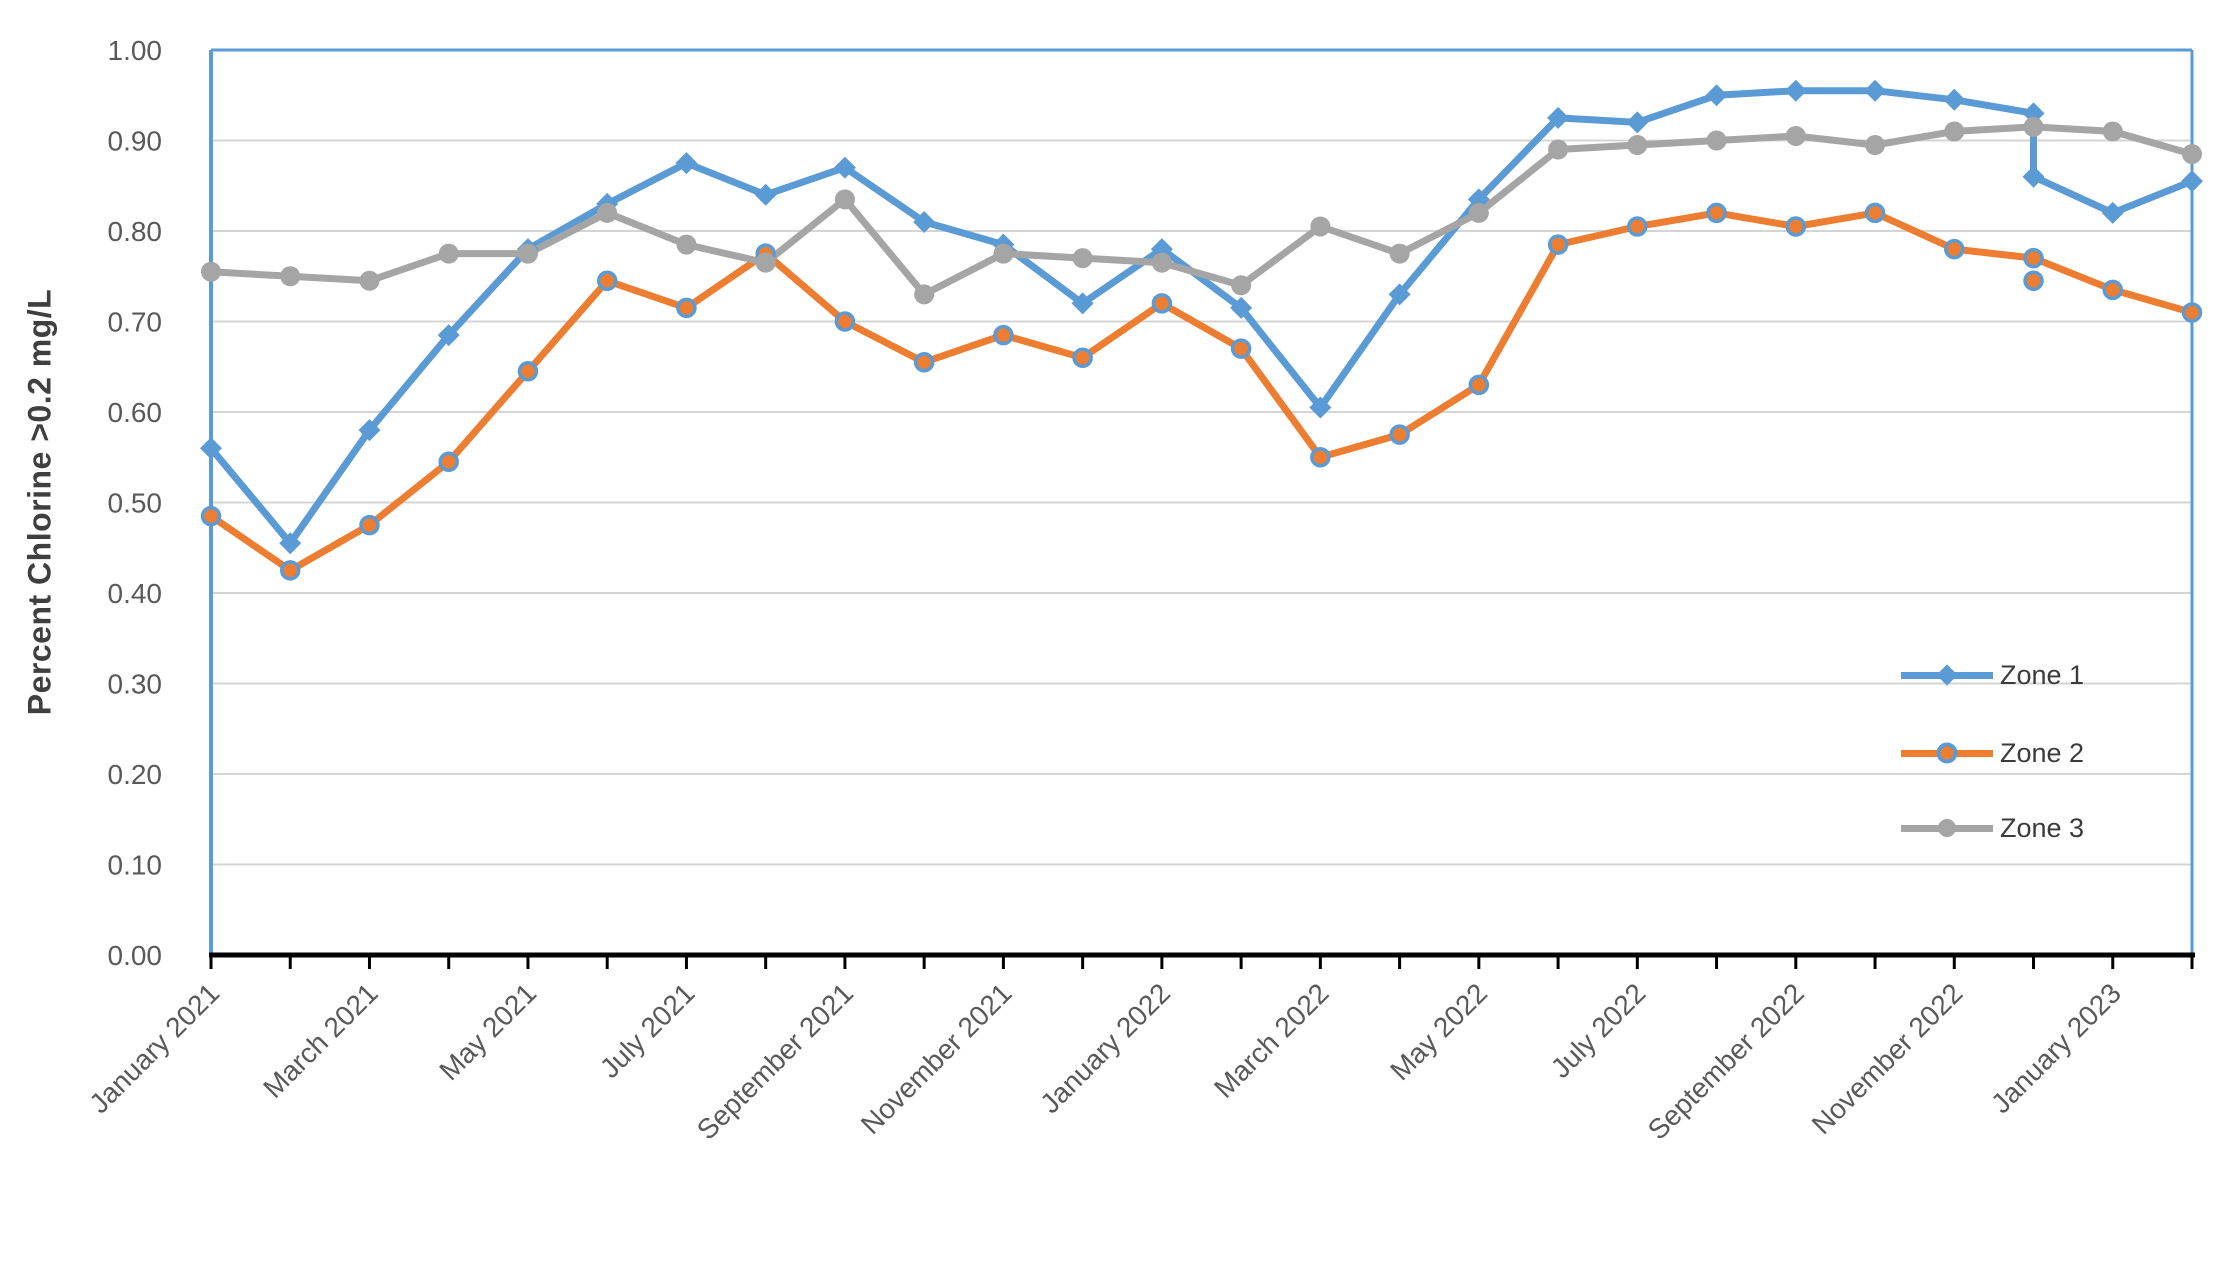 The width and height of the screenshot is (2231, 1266). I want to click on x-tick-label: September 2021, so click(775, 1061).